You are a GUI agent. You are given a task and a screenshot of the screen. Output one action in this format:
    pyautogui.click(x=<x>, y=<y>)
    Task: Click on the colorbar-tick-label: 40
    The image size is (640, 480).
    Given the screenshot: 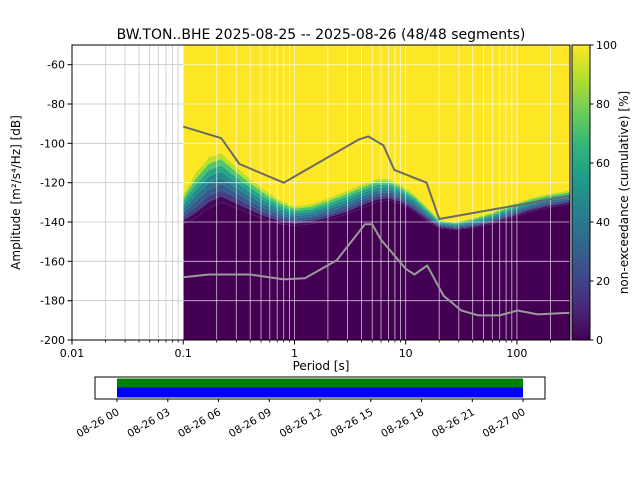 What is the action you would take?
    pyautogui.click(x=603, y=222)
    